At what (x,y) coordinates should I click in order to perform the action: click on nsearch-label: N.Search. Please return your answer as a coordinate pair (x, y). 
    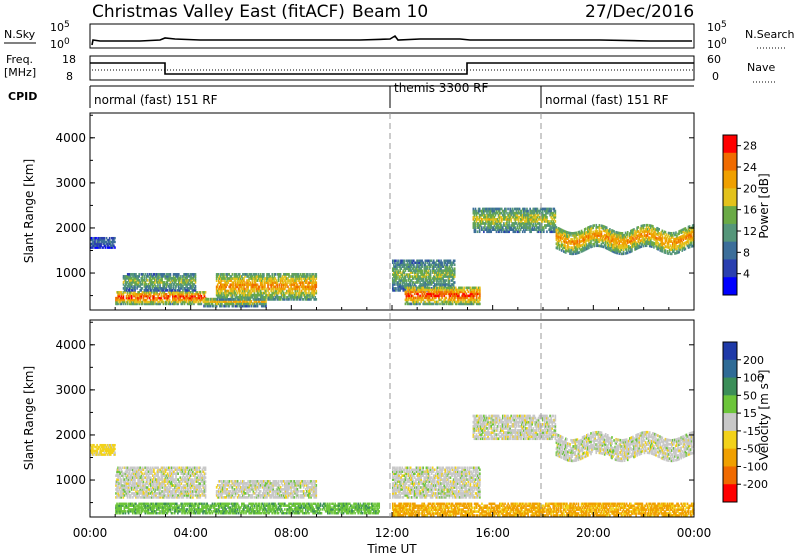
    Looking at the image, I should click on (770, 34).